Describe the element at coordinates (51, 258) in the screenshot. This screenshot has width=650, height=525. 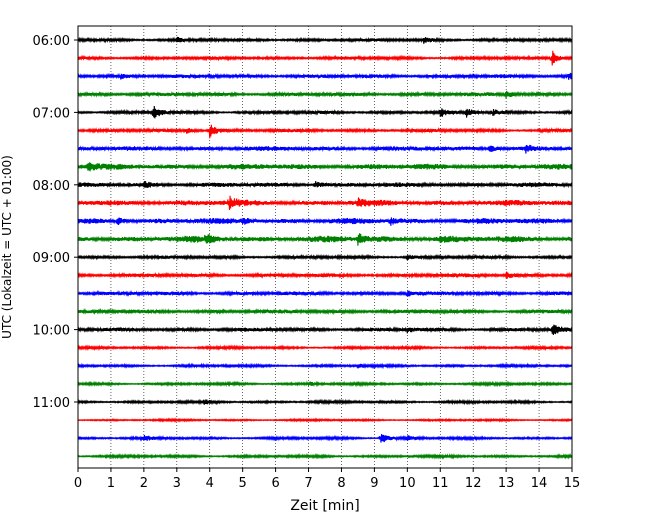
I see `y-tick-label: 09:00` at that location.